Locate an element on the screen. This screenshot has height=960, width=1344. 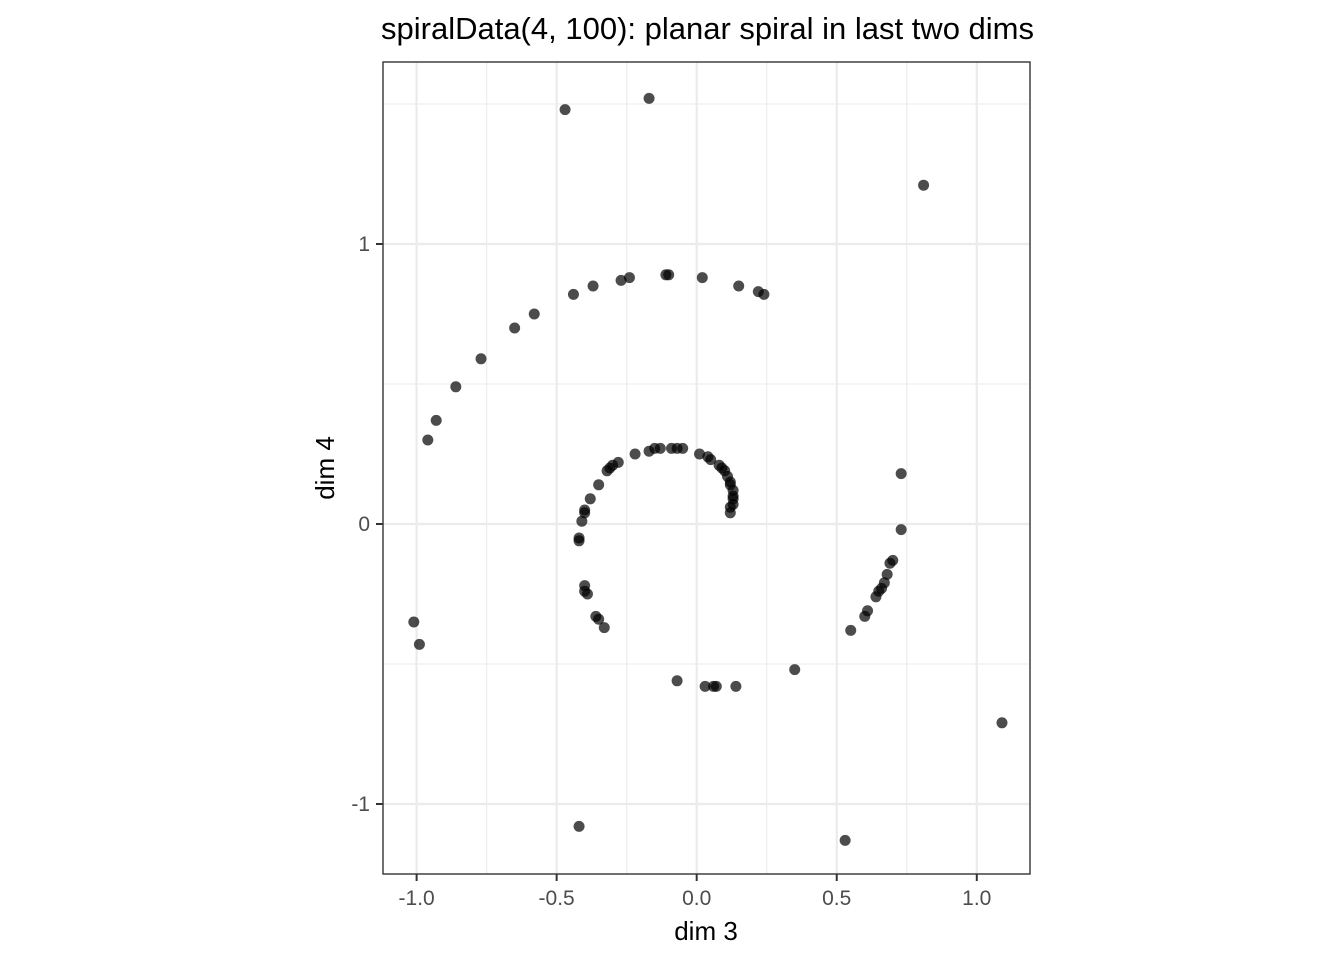
x-tick-label: -0.5 is located at coordinates (557, 898).